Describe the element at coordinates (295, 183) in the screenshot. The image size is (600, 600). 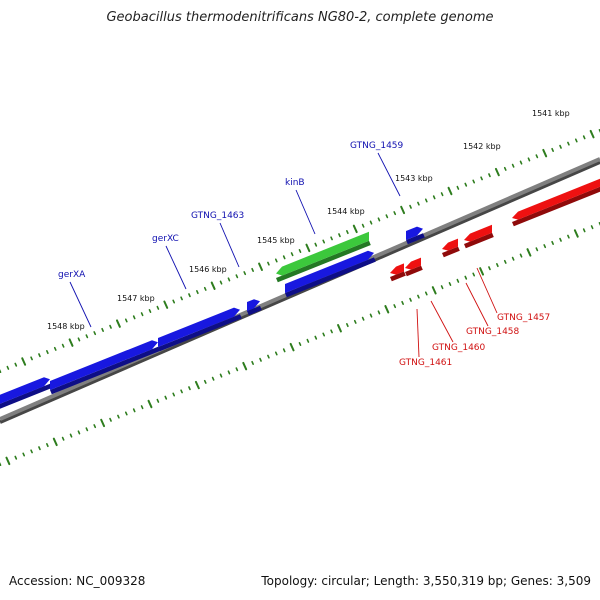
I see `gene-label-kinB: kinB` at that location.